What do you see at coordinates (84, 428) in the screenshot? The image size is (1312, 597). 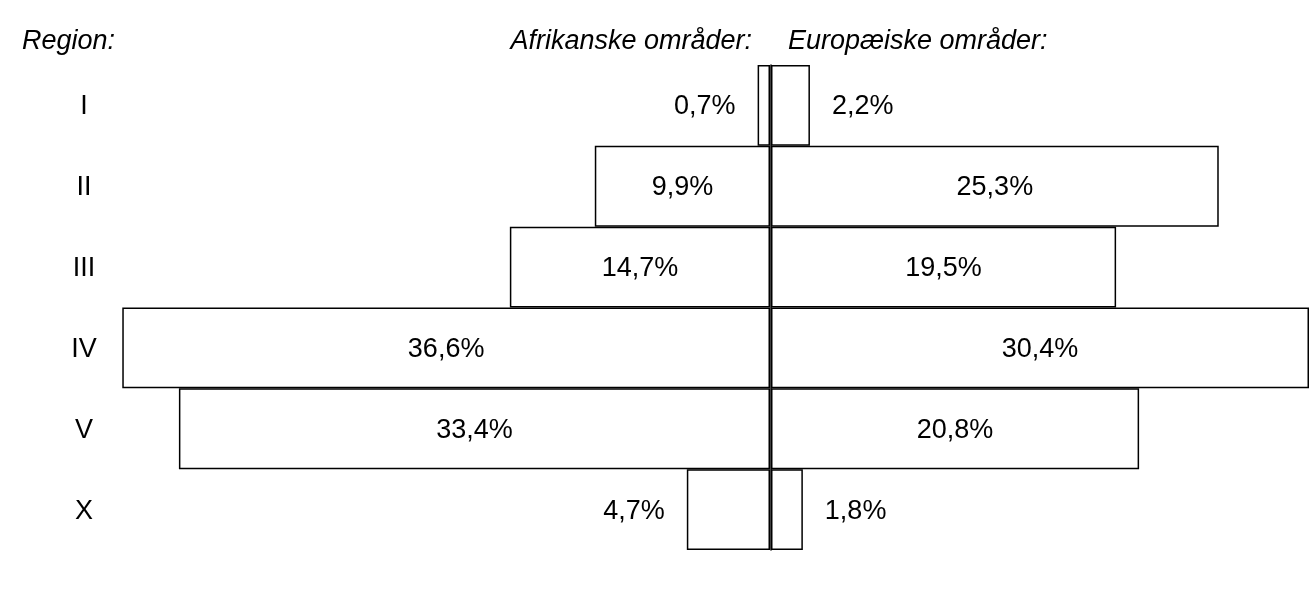 I see `y-tick-label: V` at bounding box center [84, 428].